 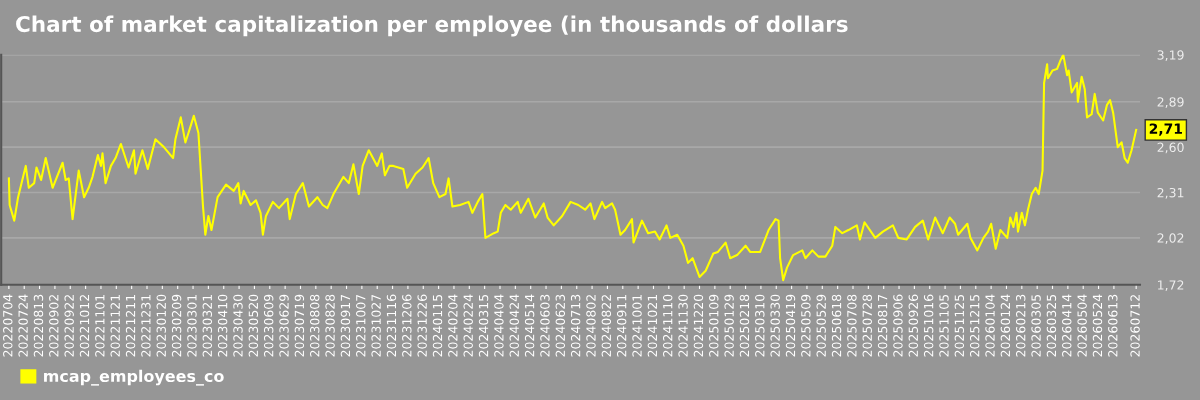 What do you see at coordinates (606, 326) in the screenshot?
I see `x-tick-label: 20240822` at bounding box center [606, 326].